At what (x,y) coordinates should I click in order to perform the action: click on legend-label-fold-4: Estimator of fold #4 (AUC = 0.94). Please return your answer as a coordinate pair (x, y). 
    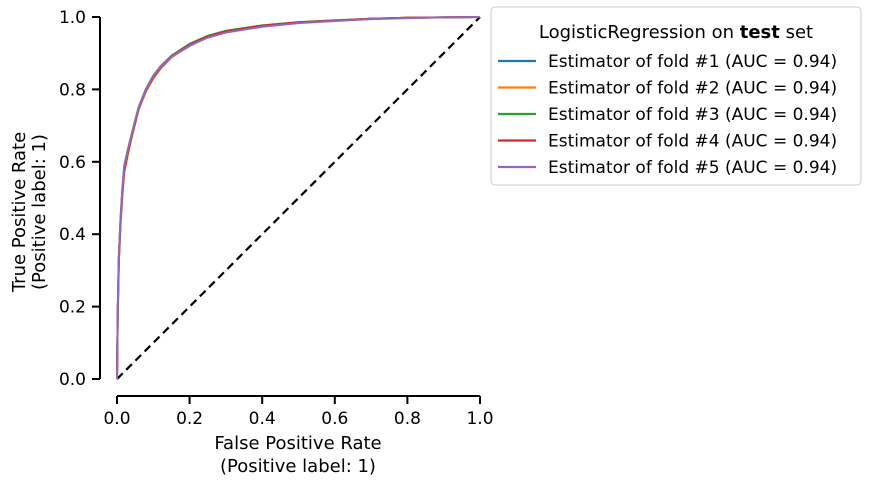
    Looking at the image, I should click on (692, 142).